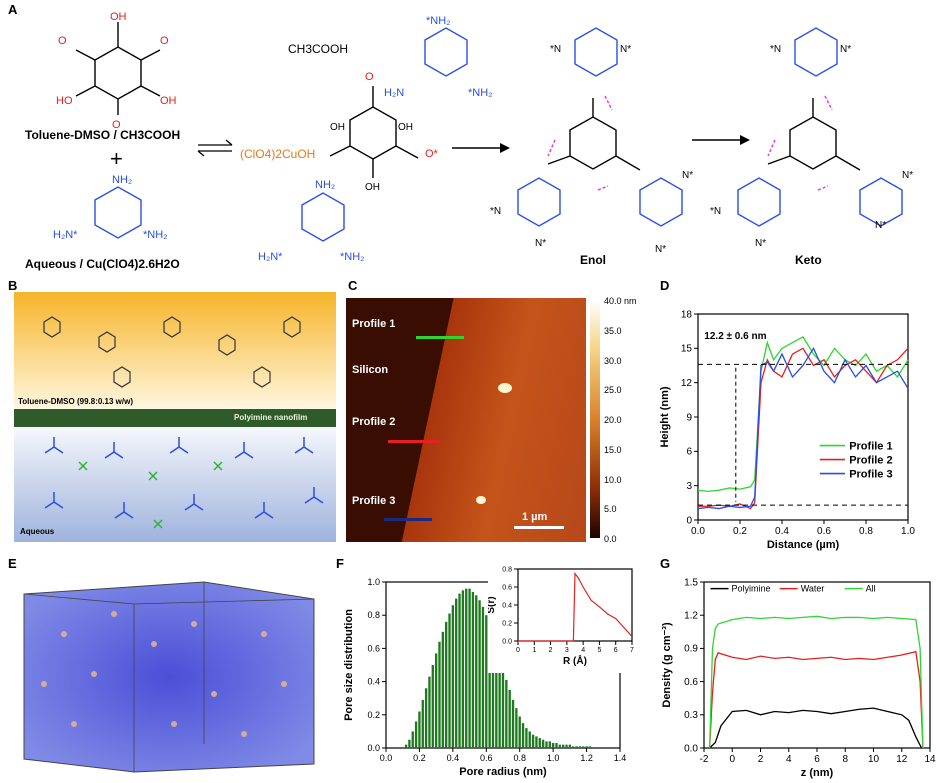 The width and height of the screenshot is (945, 783). I want to click on series-line-all, so click(816, 682).